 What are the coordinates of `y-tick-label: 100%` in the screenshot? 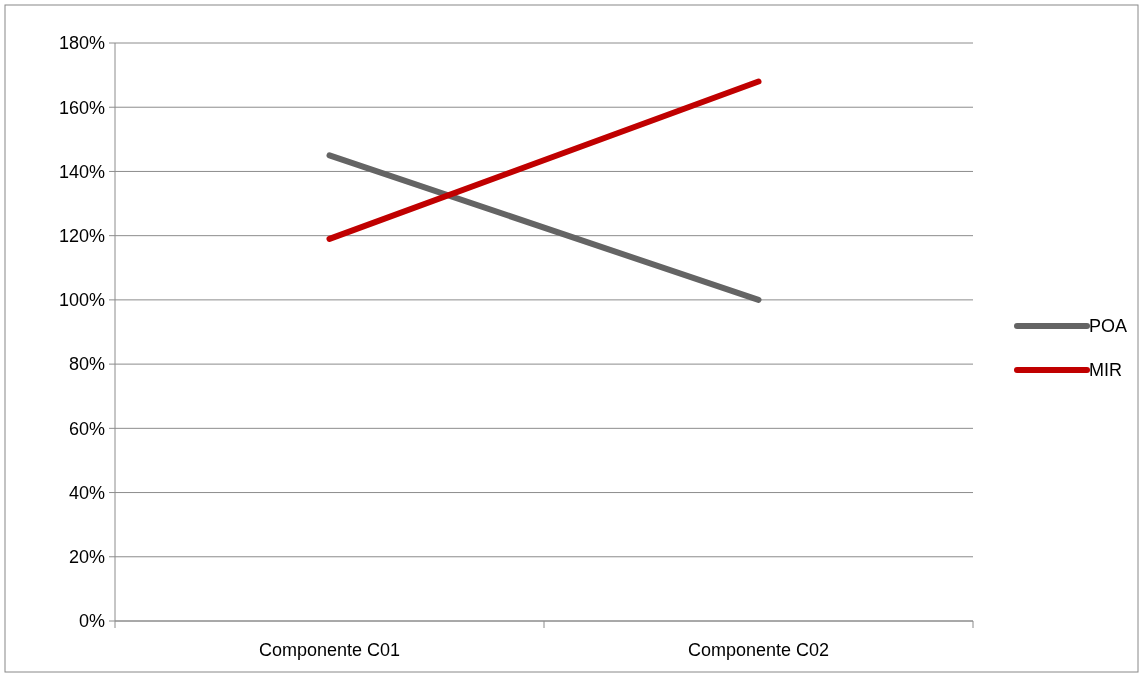 It's located at (81, 300).